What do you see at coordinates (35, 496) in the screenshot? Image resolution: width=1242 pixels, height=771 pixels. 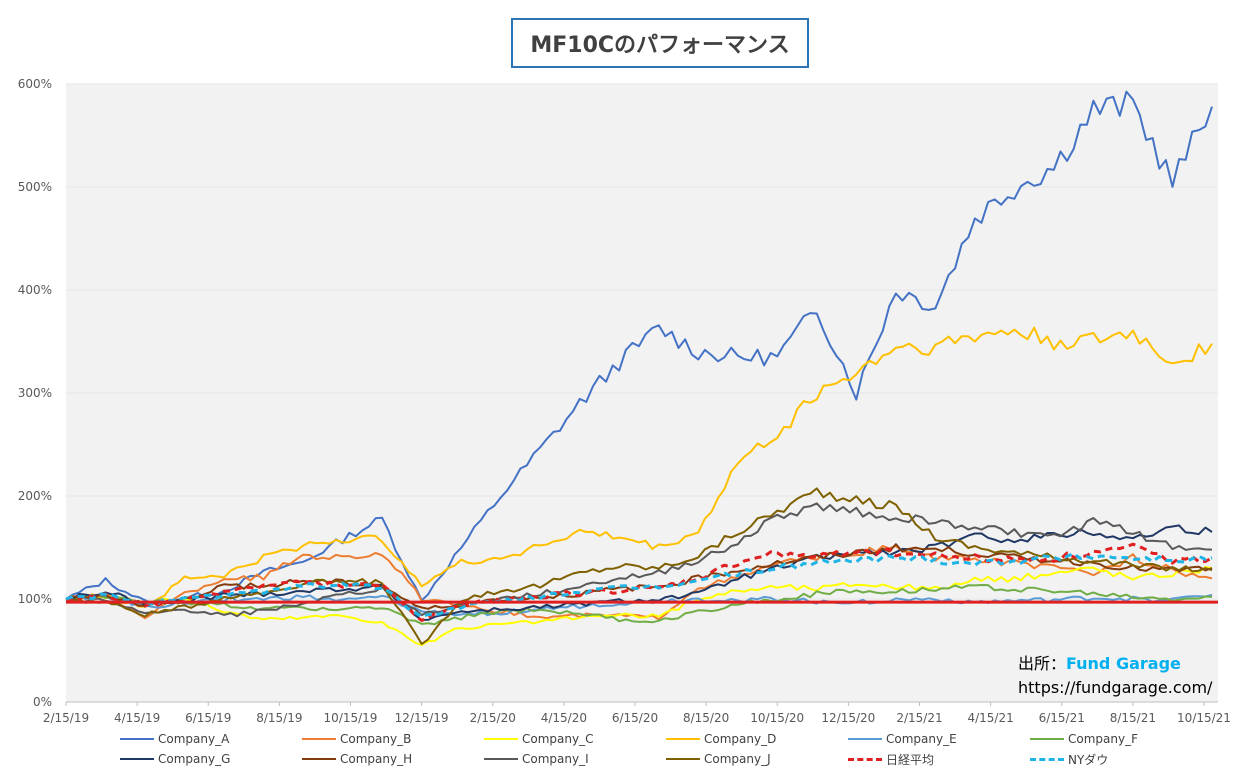 I see `y-tick-label: 200%` at bounding box center [35, 496].